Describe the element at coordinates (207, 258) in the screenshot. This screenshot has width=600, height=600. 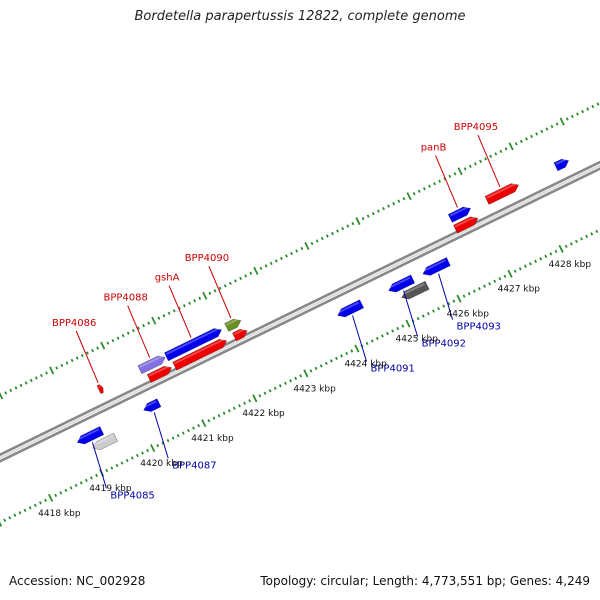
I see `gene-label: BPP4090` at that location.